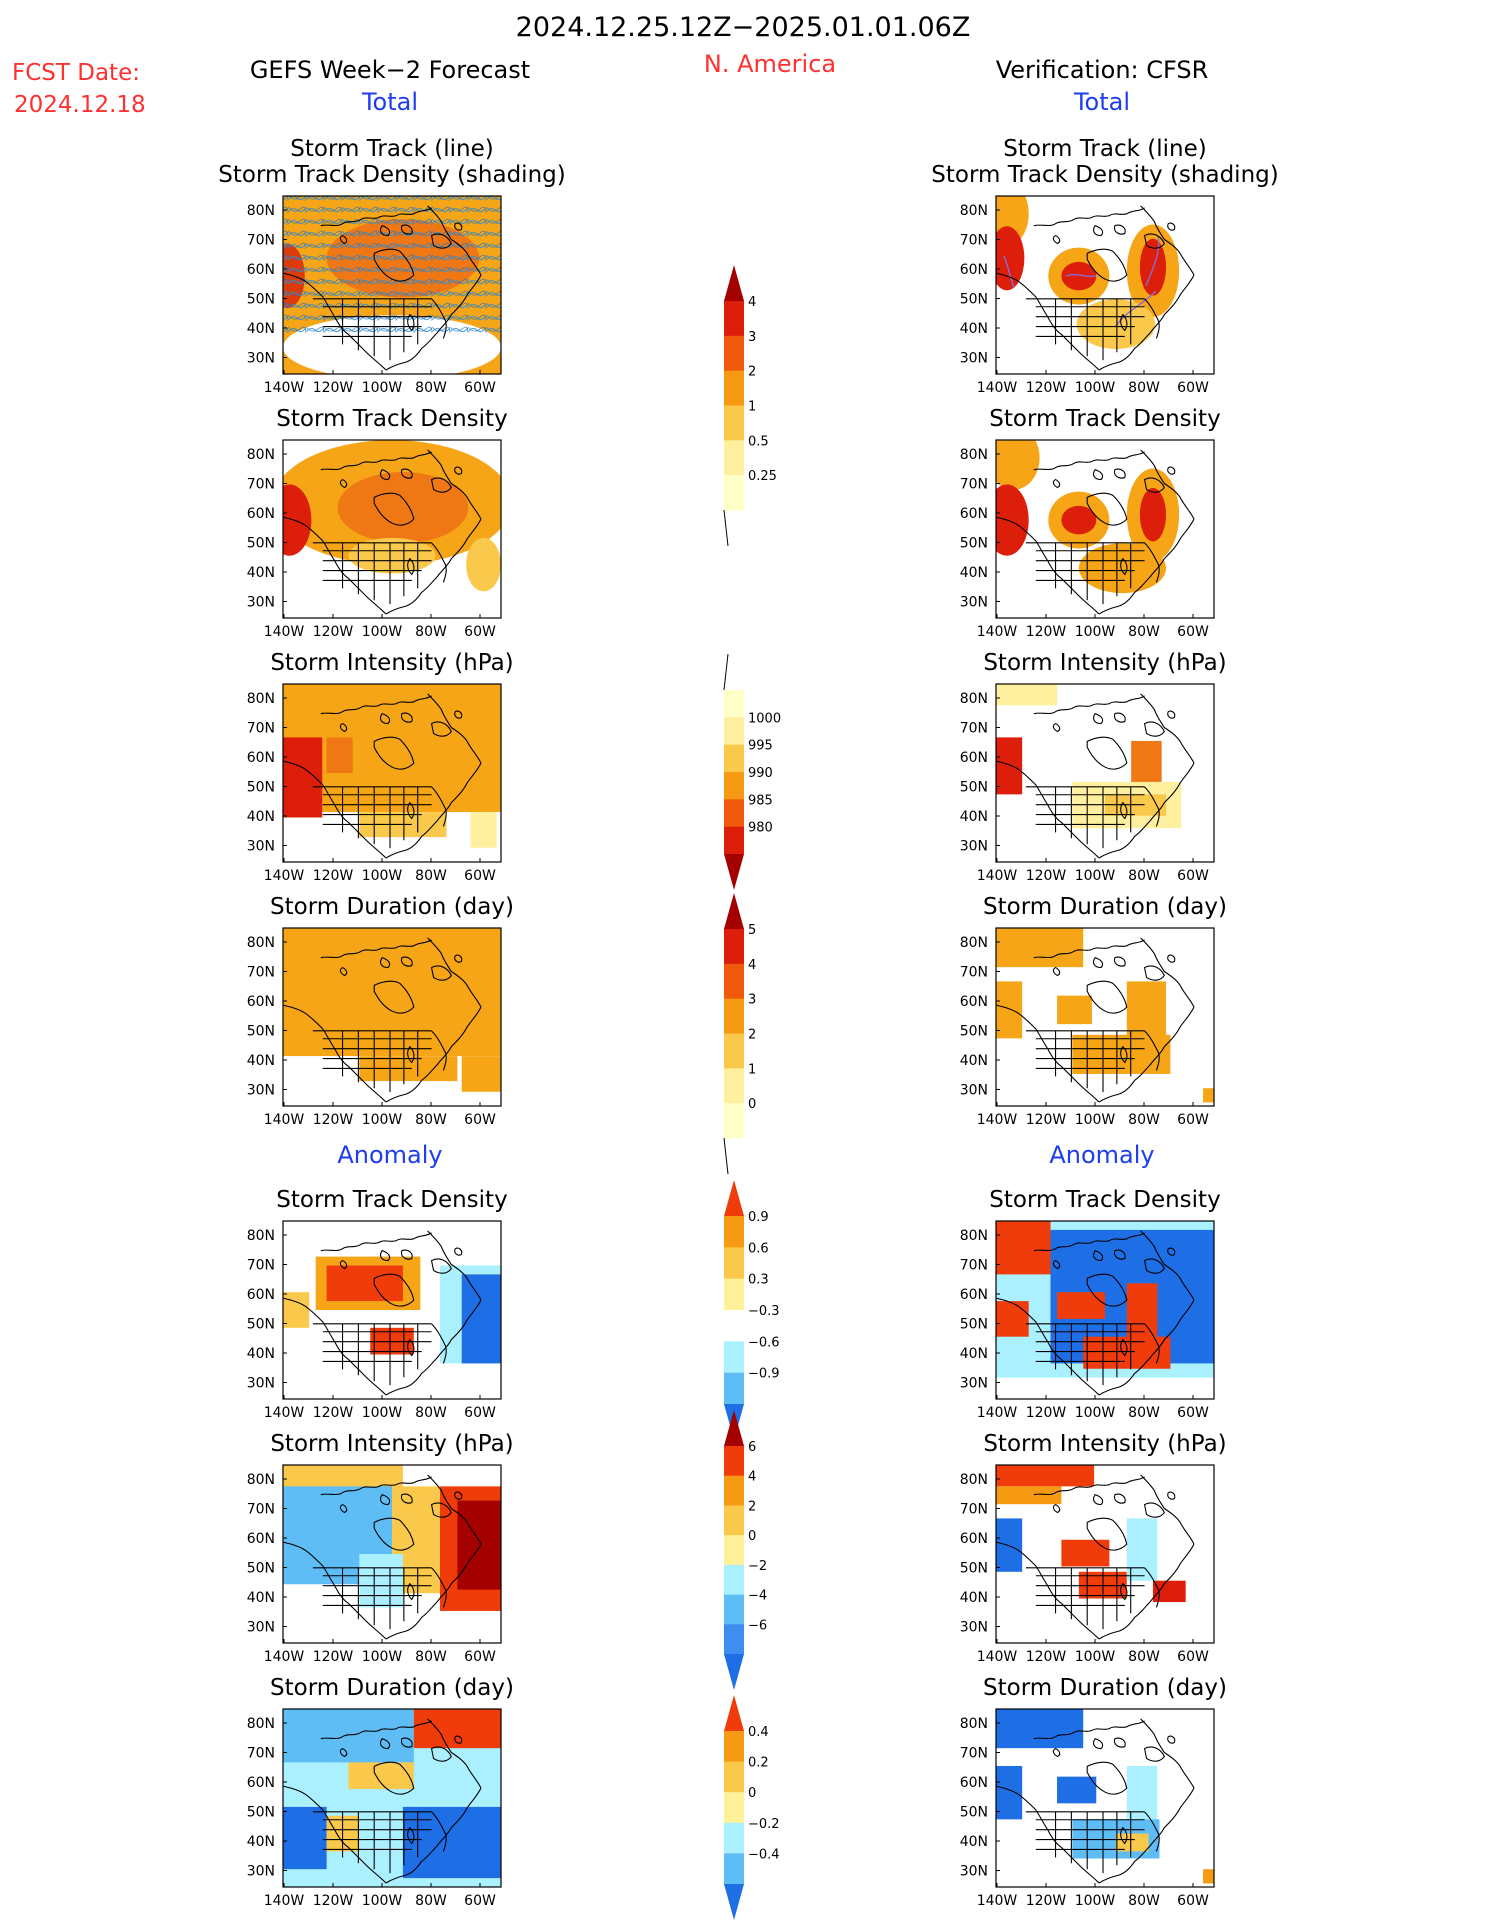 This screenshot has height=1925, width=1487. Describe the element at coordinates (390, 70) in the screenshot. I see `left-title: GEFS Week−2 Forecast` at that location.